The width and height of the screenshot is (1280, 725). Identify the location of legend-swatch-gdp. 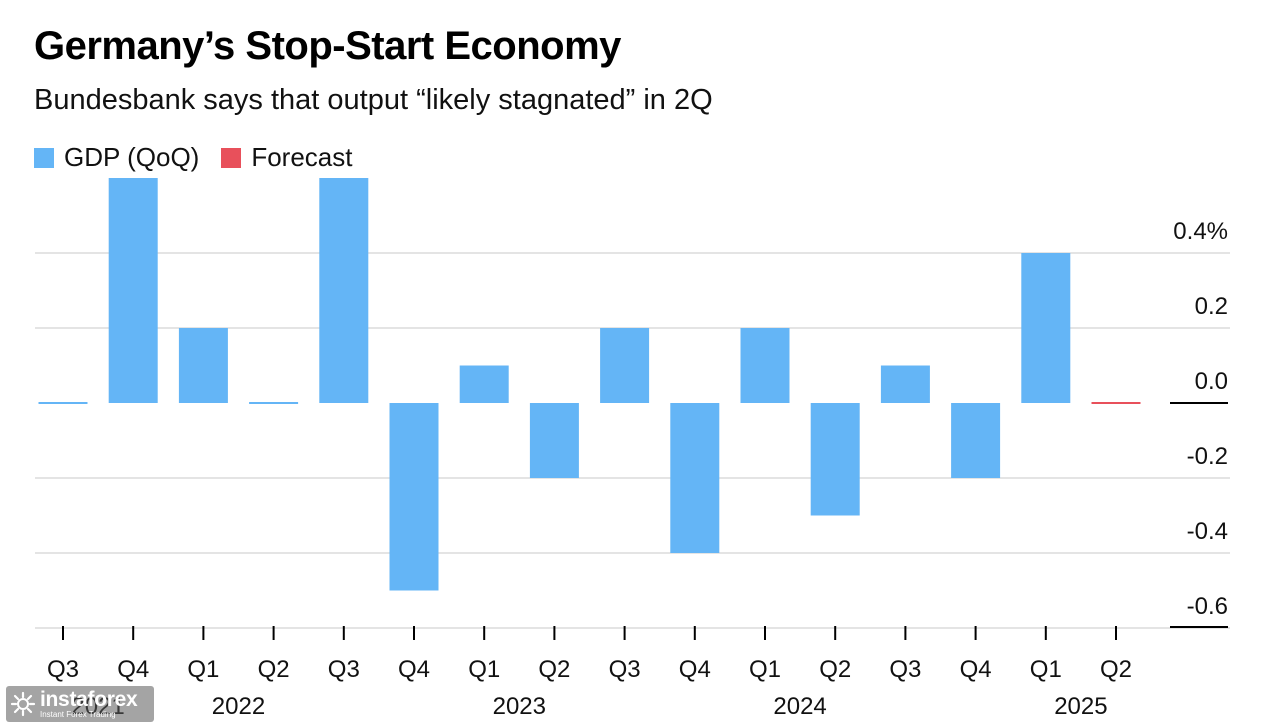
(44, 157).